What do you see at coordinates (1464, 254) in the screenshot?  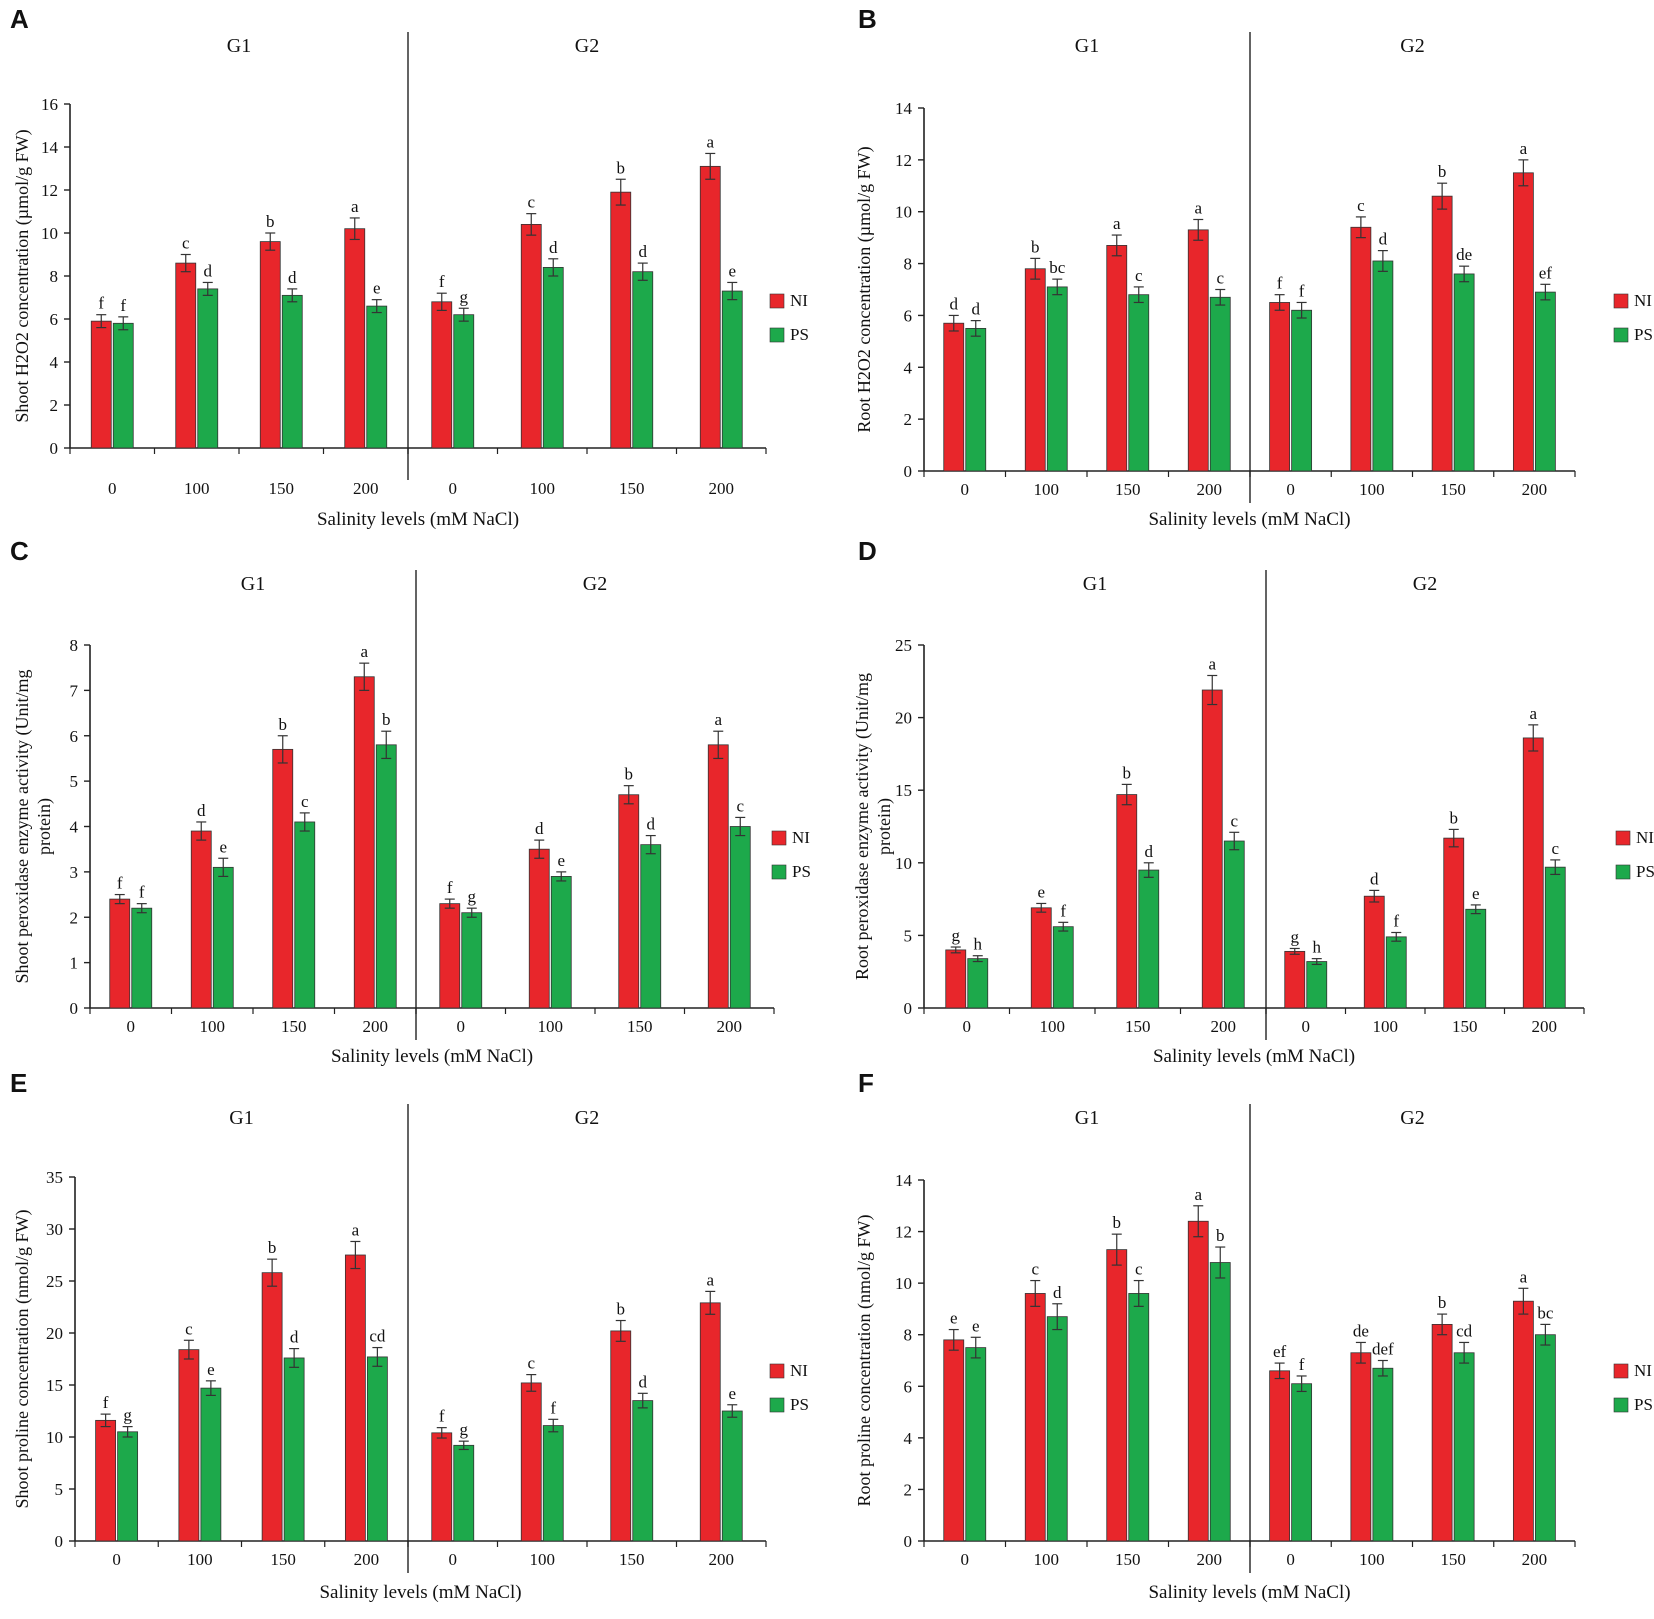 I see `significance-label: de` at bounding box center [1464, 254].